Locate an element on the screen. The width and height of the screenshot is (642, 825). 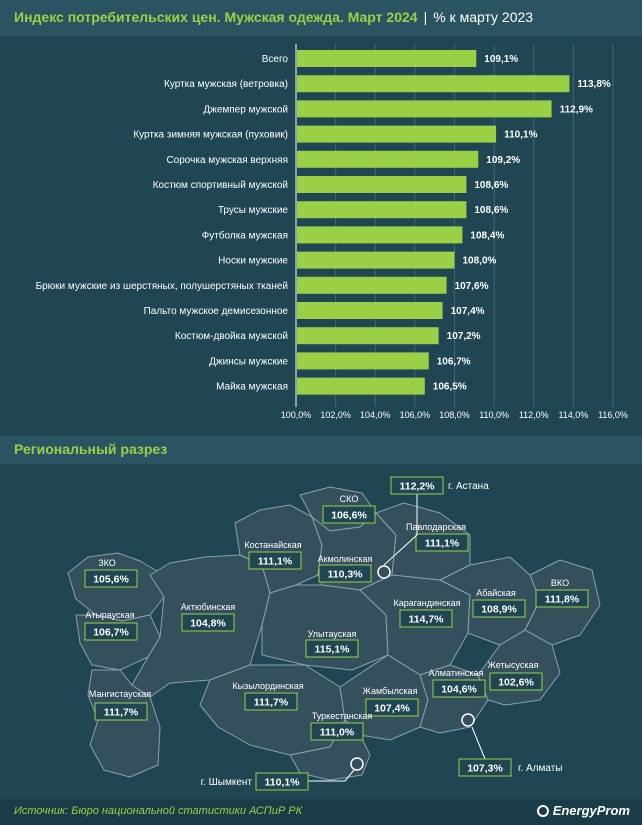
region-value: 106,6% is located at coordinates (349, 516).